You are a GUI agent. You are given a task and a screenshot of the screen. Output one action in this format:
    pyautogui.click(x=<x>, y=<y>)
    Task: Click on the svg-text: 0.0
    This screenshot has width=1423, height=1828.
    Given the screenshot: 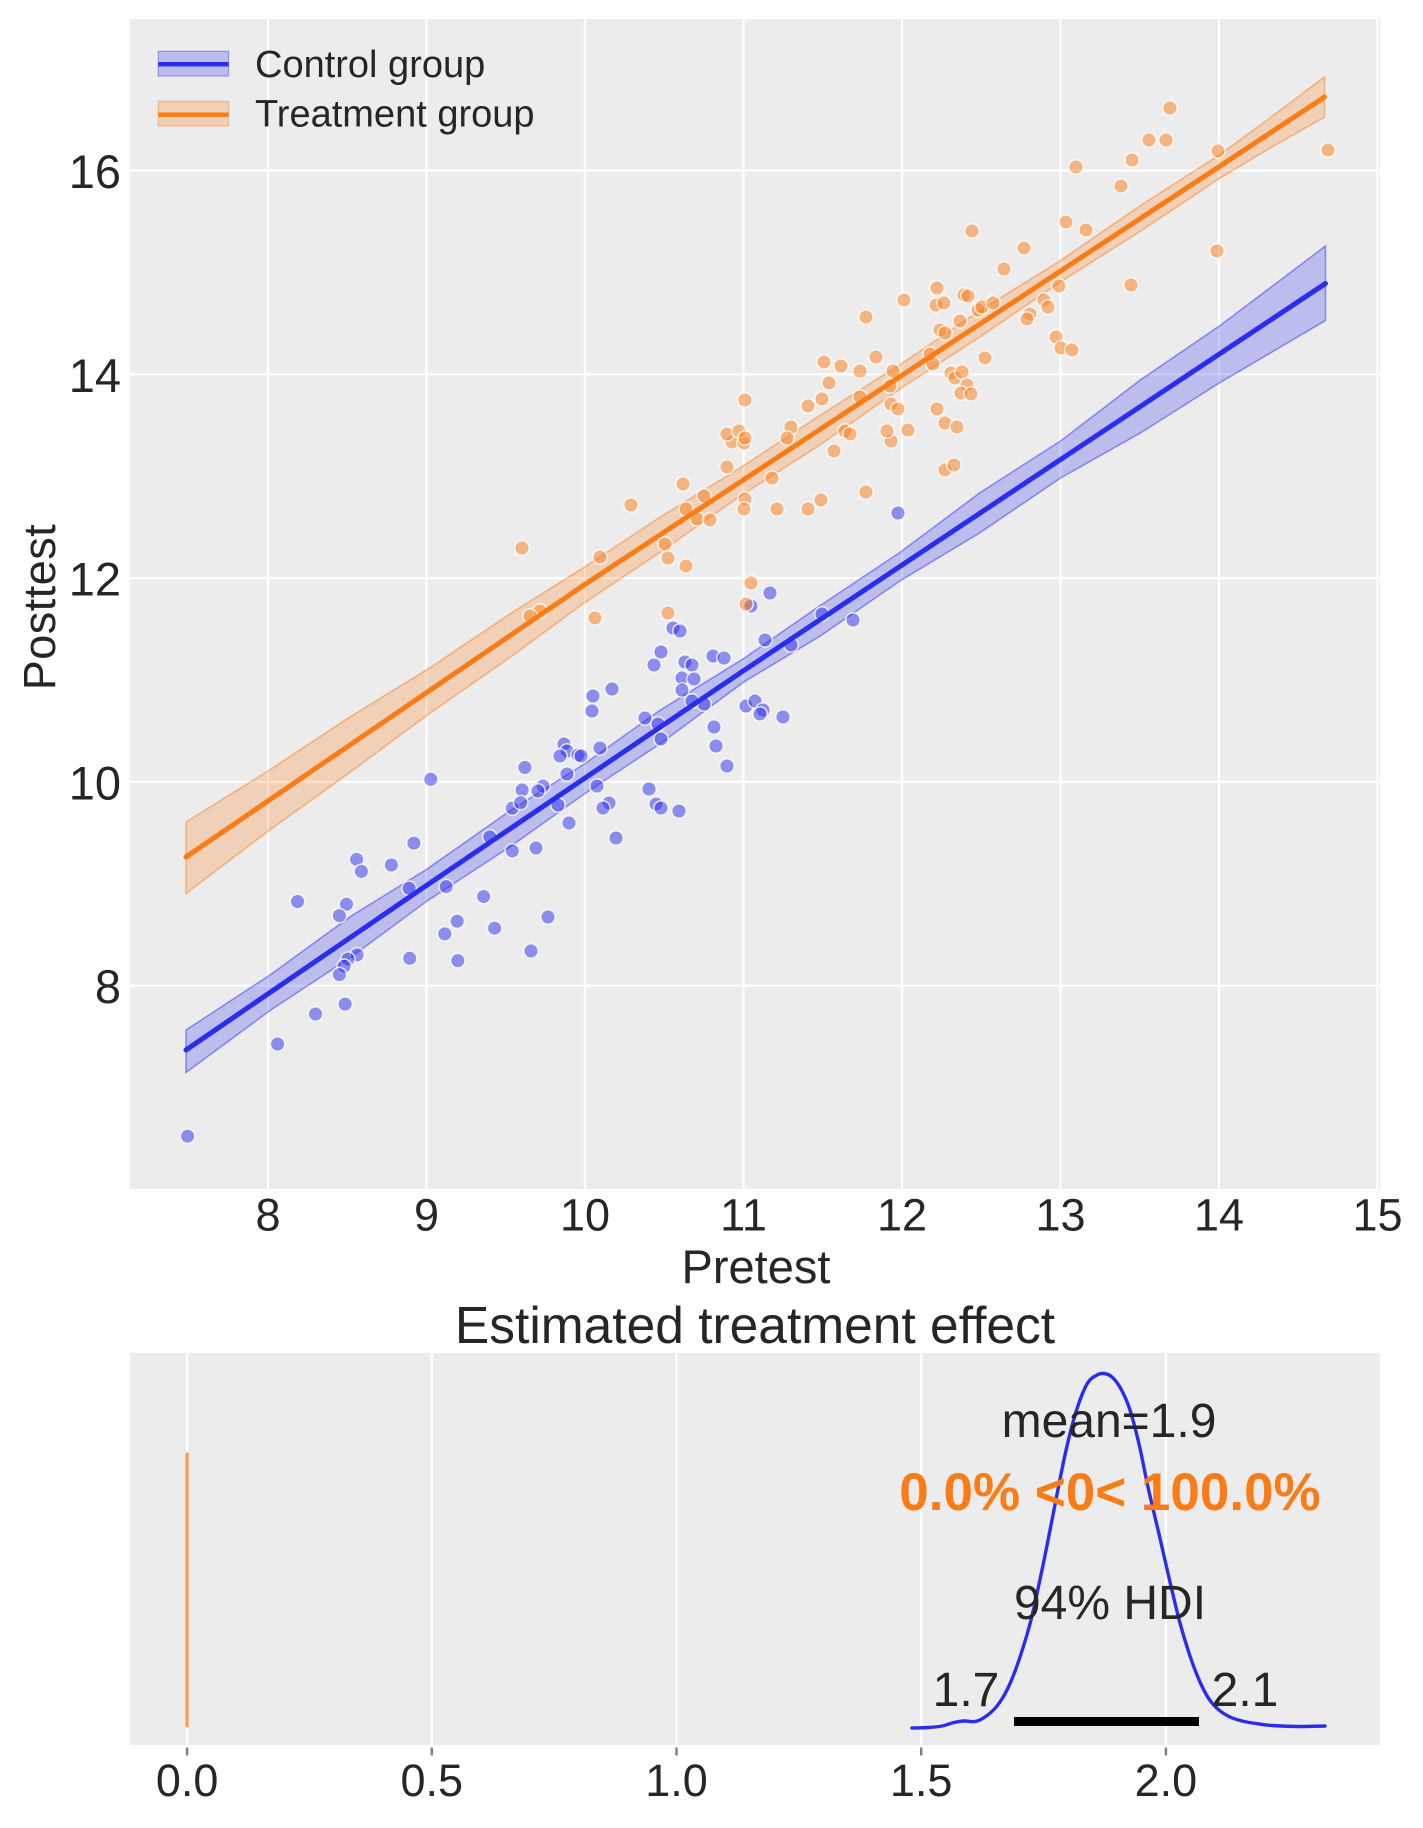 What is the action you would take?
    pyautogui.click(x=187, y=1780)
    